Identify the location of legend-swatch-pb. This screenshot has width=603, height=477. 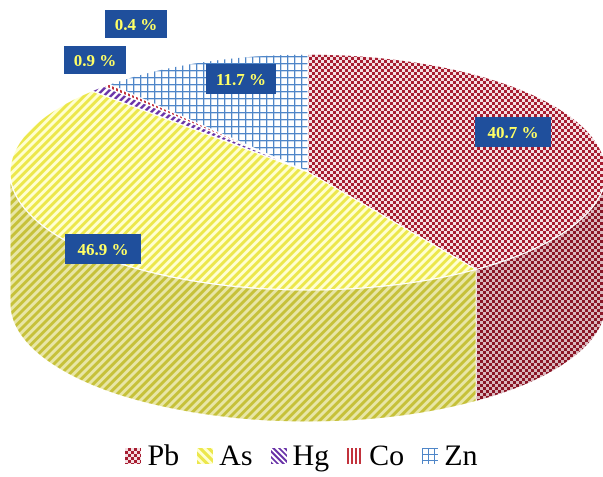
(133, 456).